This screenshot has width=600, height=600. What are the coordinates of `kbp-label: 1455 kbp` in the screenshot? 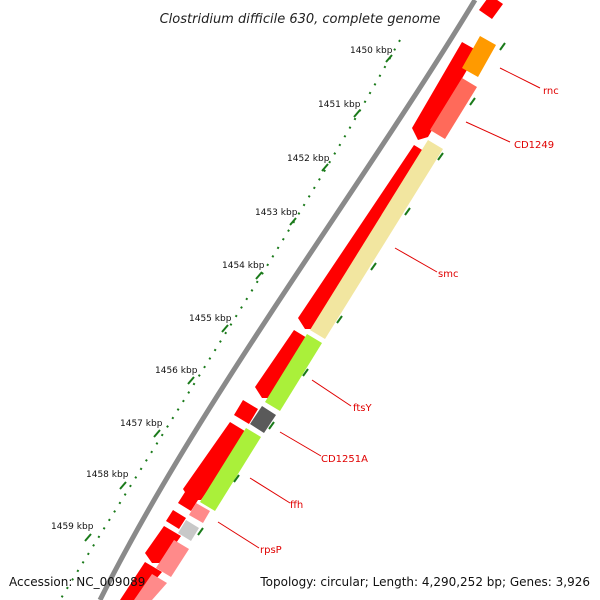 It's located at (210, 319).